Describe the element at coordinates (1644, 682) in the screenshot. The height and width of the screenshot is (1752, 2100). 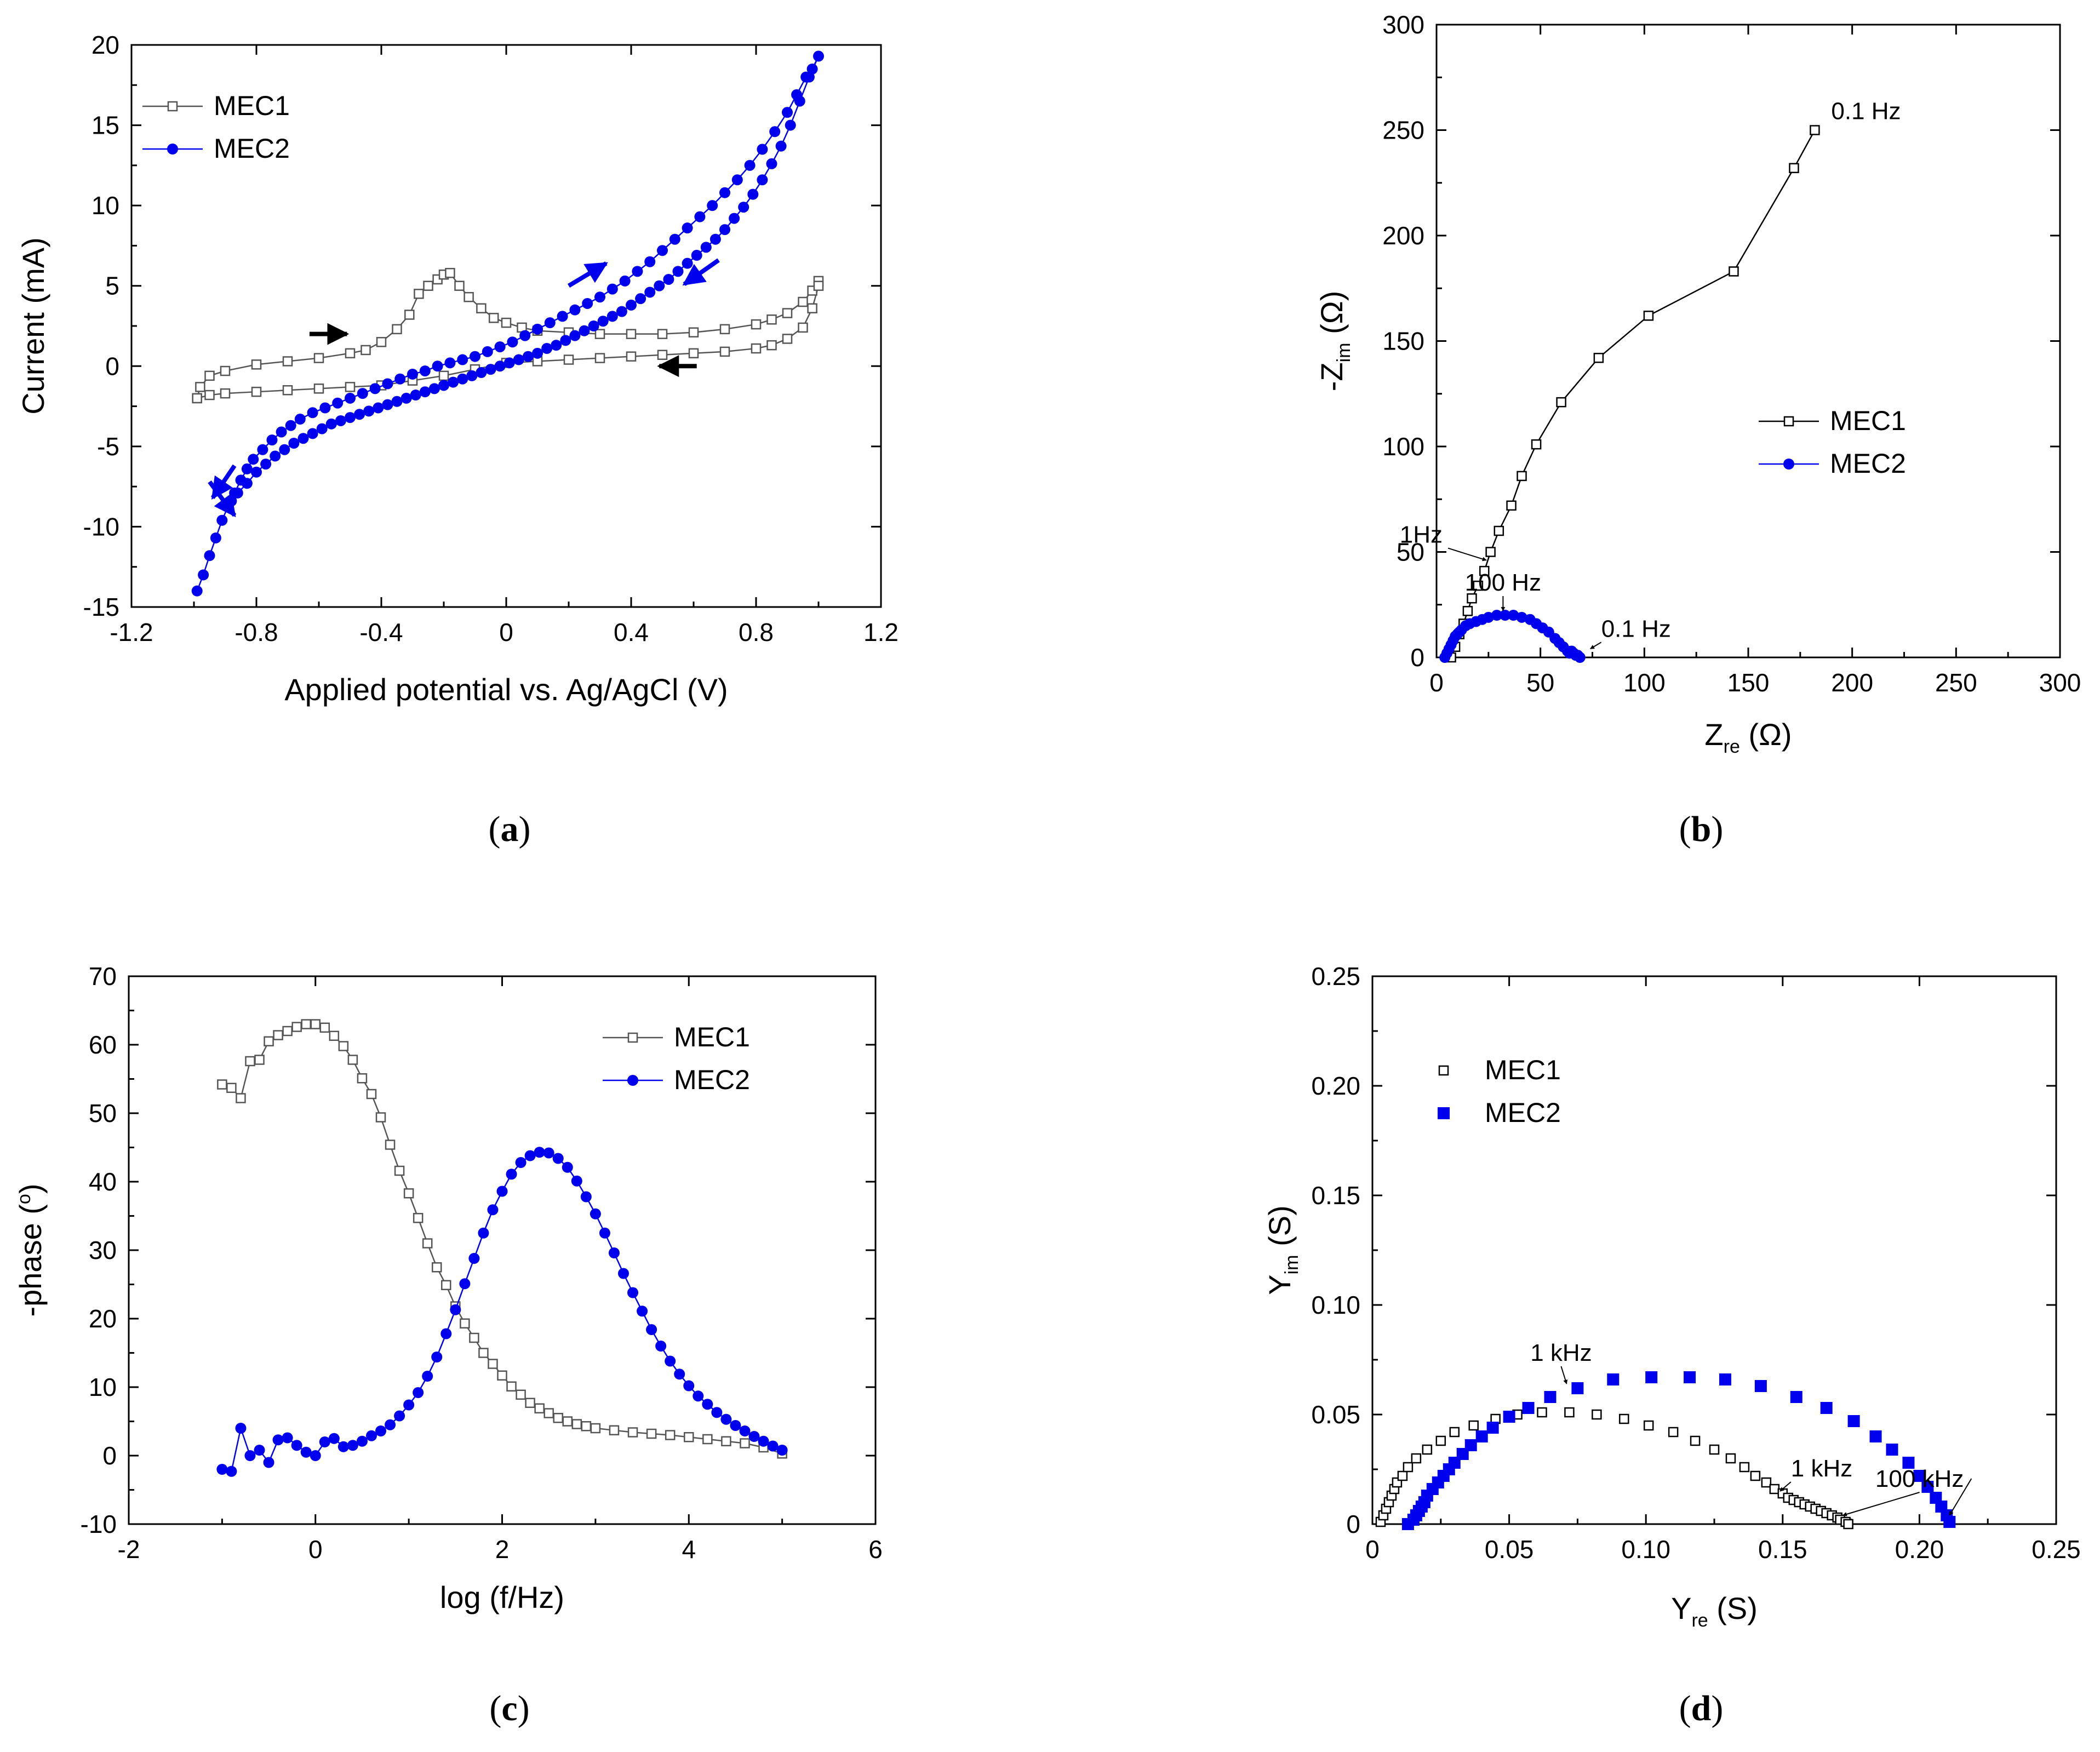
I see `x-tick-label: 100` at that location.